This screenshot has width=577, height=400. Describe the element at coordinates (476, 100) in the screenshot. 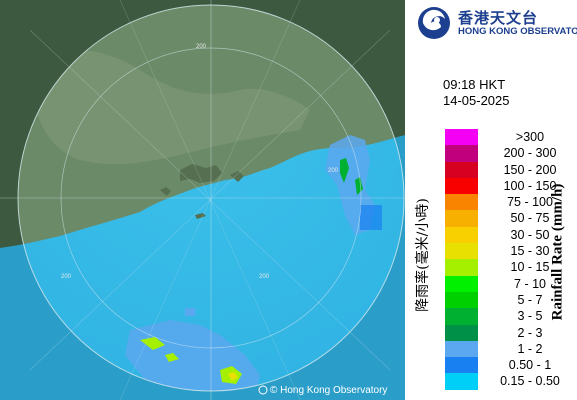

I see `observation-date: 14-05-2025` at that location.